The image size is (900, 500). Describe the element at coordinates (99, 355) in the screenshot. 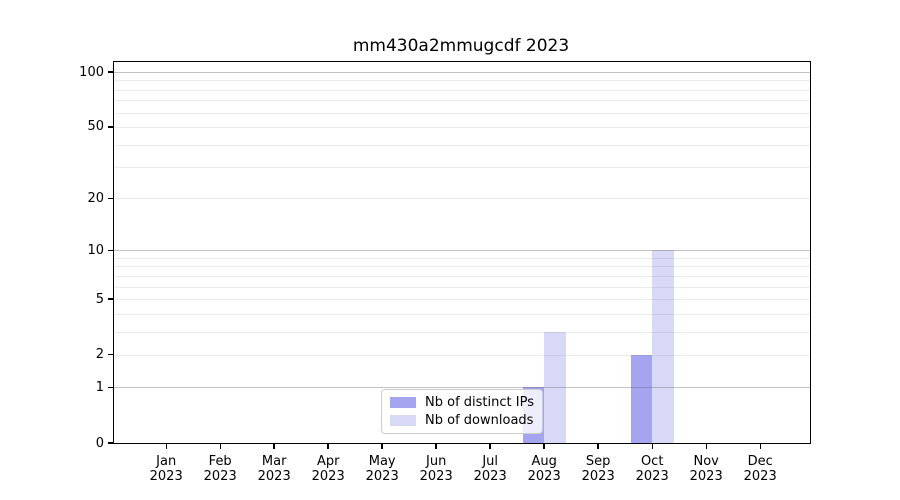

I see `y-tick-label: 2` at that location.